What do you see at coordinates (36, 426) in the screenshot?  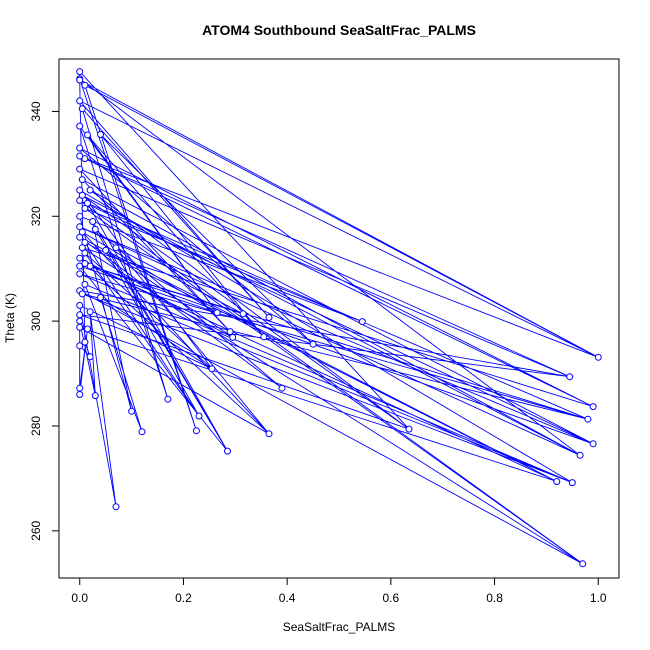 I see `y-tick-label: 280` at bounding box center [36, 426].